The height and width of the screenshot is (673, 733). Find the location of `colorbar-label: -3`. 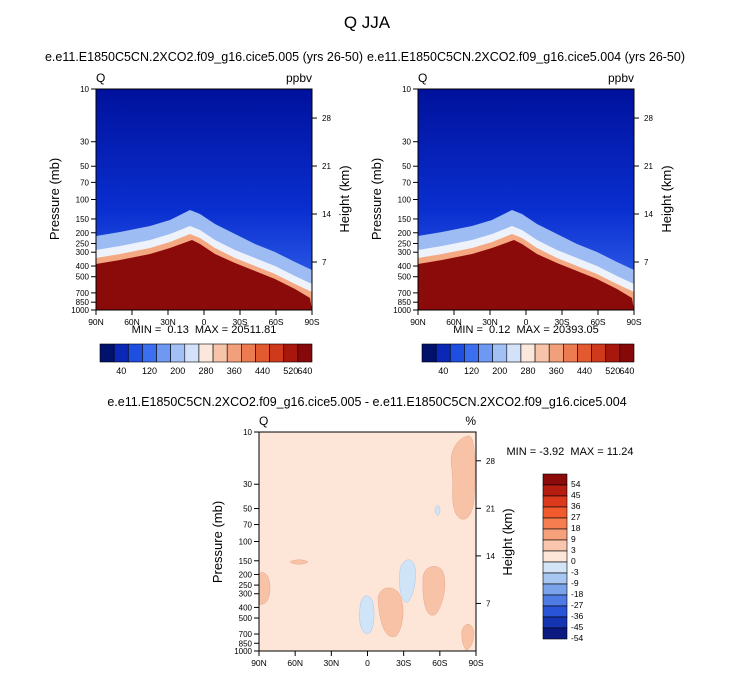

colorbar-label: -3 is located at coordinates (575, 572).